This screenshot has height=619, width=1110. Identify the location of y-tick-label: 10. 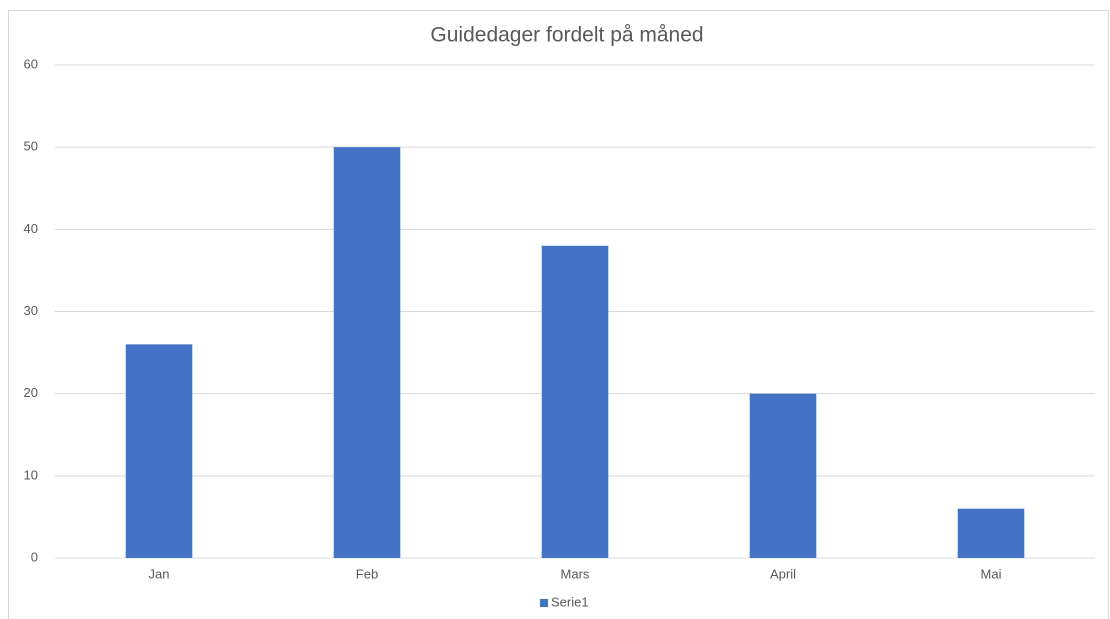
(31, 474).